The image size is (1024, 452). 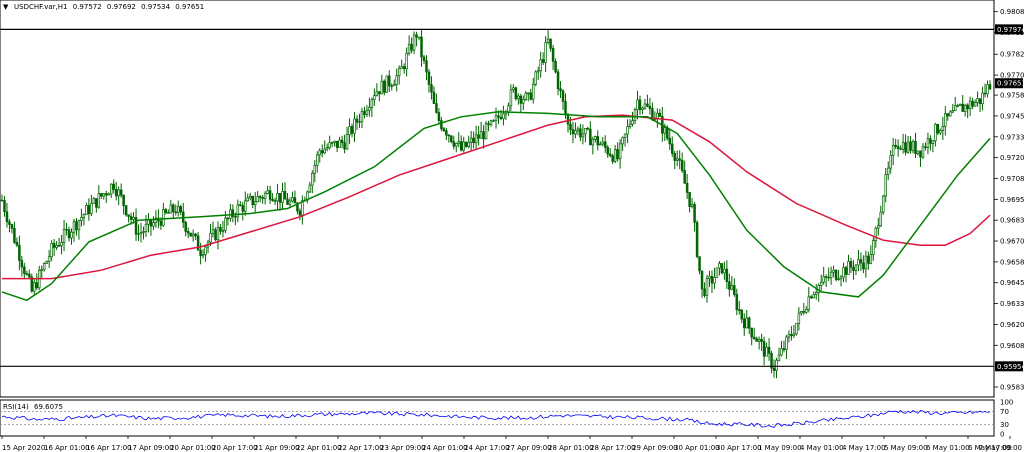 What do you see at coordinates (445, 448) in the screenshot?
I see `time-tick-label: 24 Apr 01:00` at bounding box center [445, 448].